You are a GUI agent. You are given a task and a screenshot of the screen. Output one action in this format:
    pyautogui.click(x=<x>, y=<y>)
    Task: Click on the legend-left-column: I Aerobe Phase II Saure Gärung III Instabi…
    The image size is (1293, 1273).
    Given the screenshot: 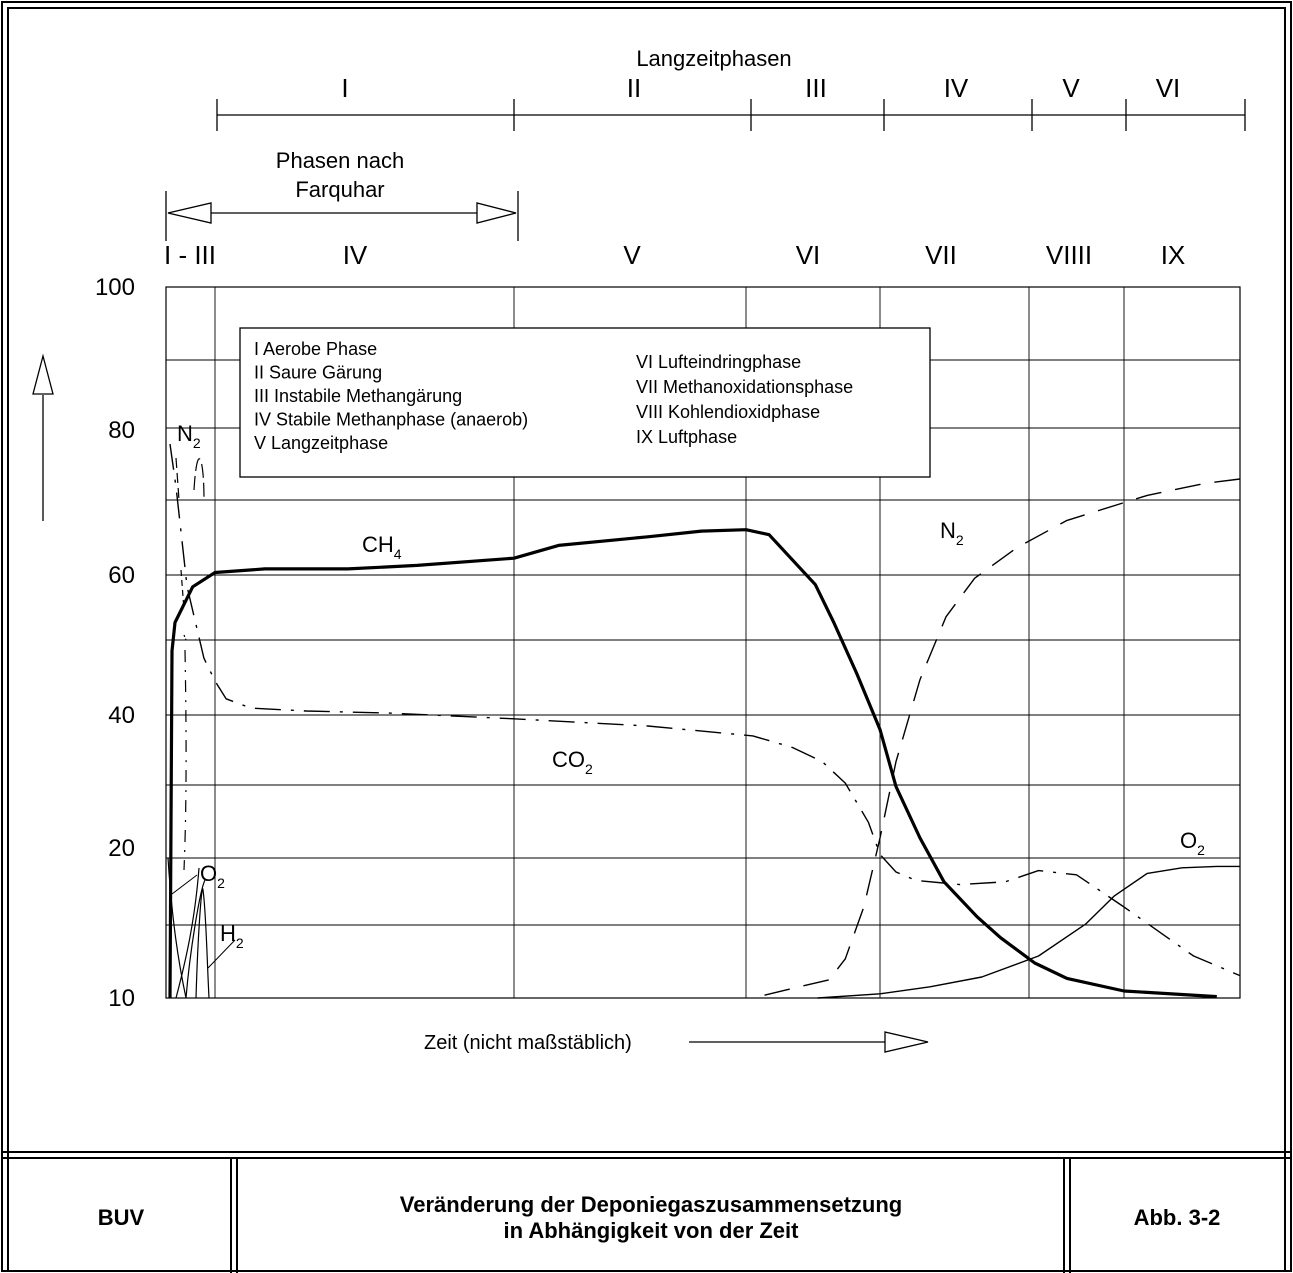 What is the action you would take?
    pyautogui.click(x=391, y=396)
    